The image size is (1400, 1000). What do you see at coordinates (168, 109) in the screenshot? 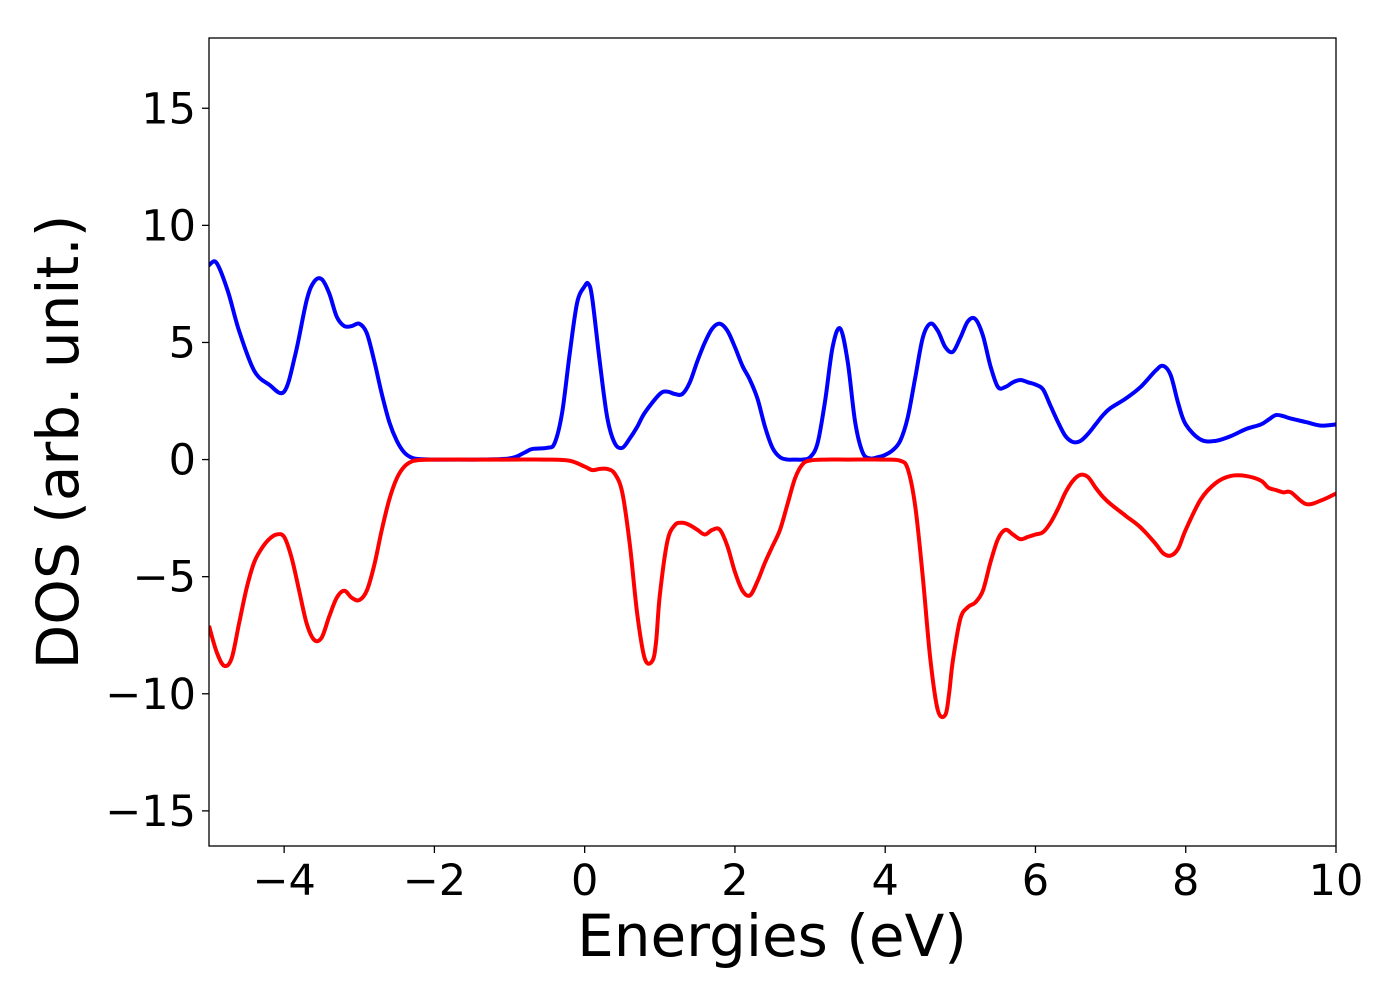
I see `y-tick-label: 15` at bounding box center [168, 109].